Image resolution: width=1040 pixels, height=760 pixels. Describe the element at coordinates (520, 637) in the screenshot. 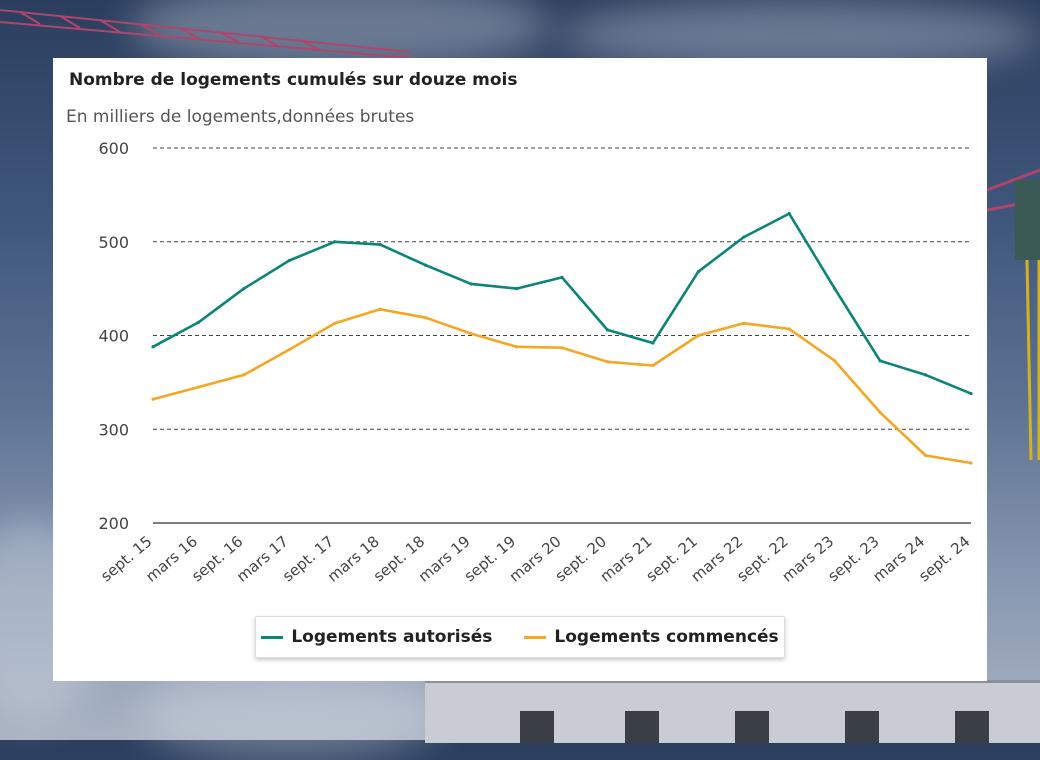

I see `chart-legend: Logements autorisés Logements commencés` at that location.